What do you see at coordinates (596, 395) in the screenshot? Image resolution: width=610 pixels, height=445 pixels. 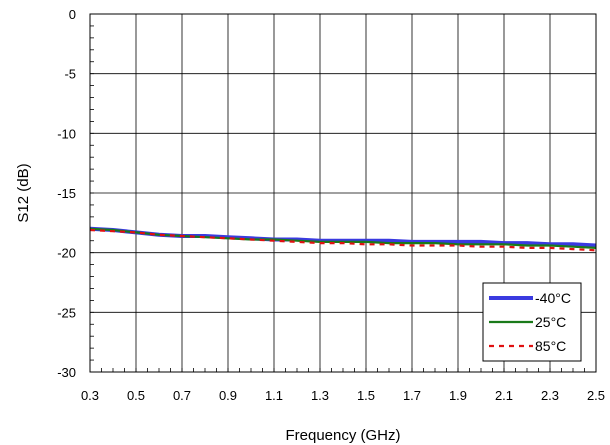 I see `x-tick-label: 2.5` at bounding box center [596, 395].